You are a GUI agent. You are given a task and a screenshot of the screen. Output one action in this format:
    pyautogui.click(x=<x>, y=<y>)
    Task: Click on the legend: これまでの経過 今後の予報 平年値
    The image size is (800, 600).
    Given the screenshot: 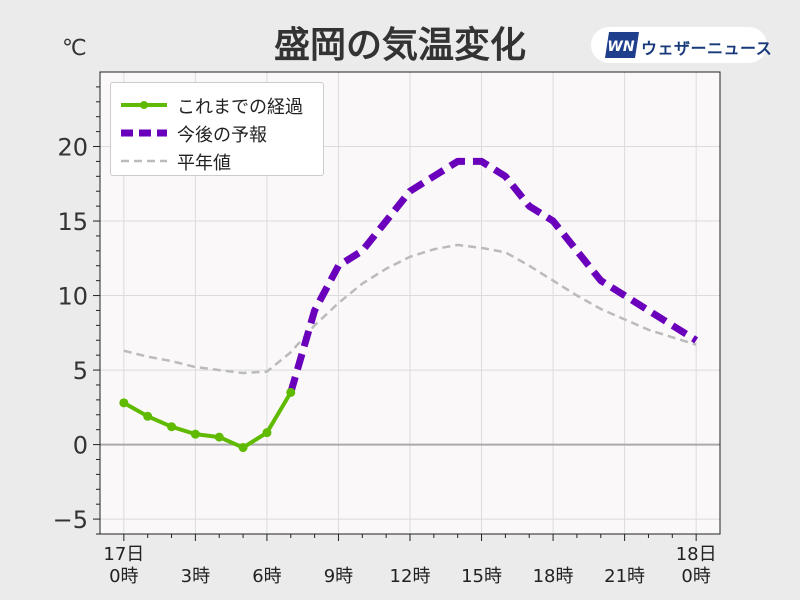 What is the action you would take?
    pyautogui.click(x=217, y=129)
    